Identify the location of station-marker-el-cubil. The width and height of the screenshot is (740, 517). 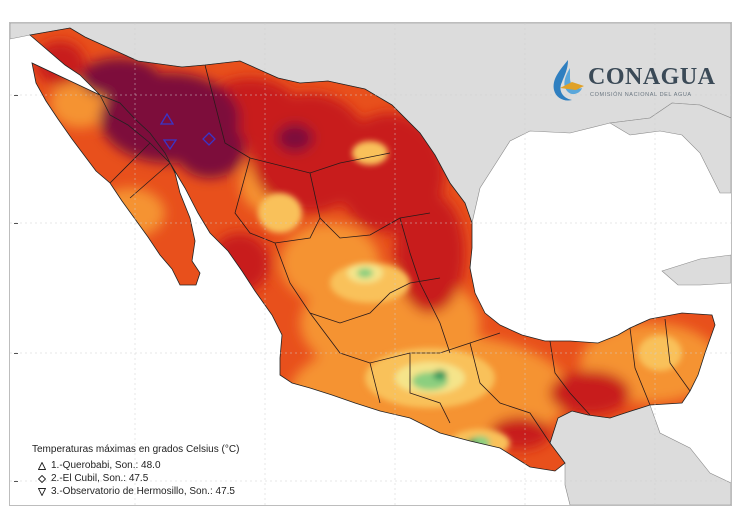
(209, 139).